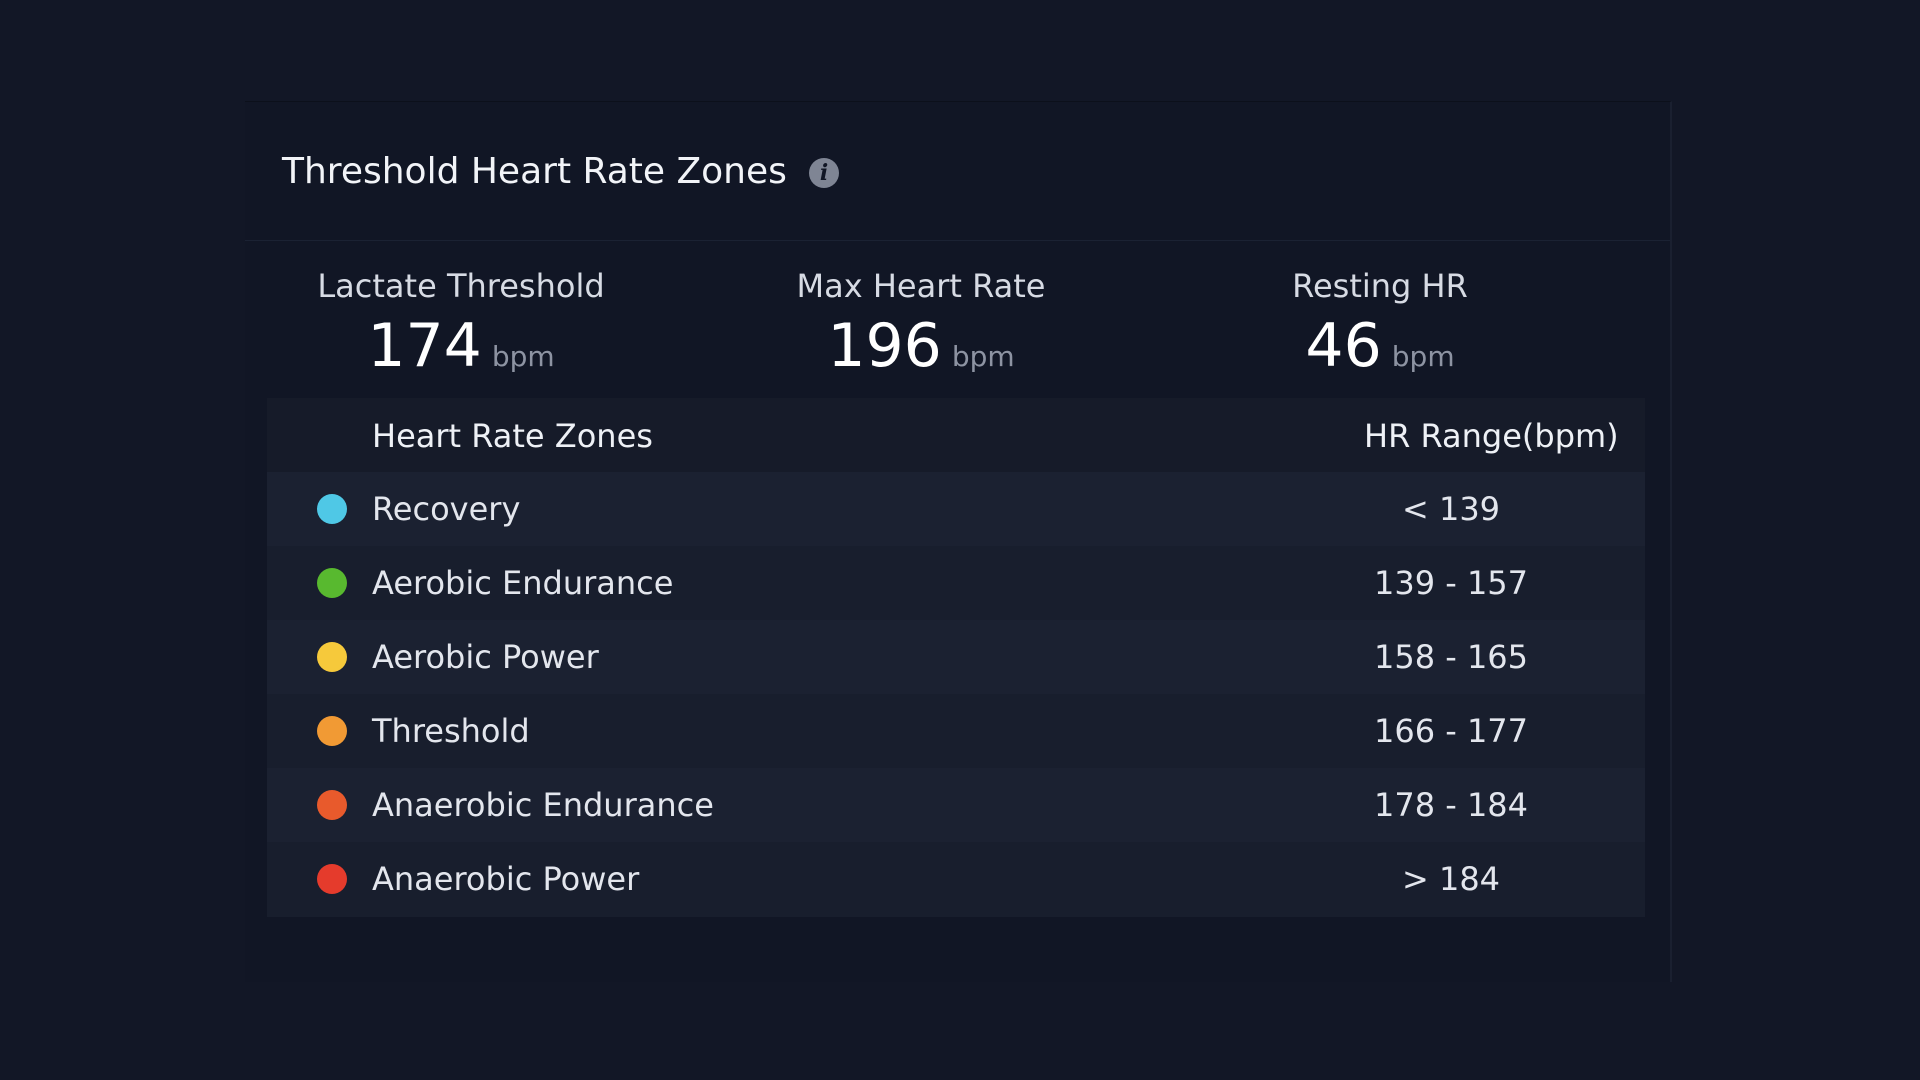 The width and height of the screenshot is (1920, 1080). I want to click on column-header-range: HR Range(bpm), so click(1491, 436).